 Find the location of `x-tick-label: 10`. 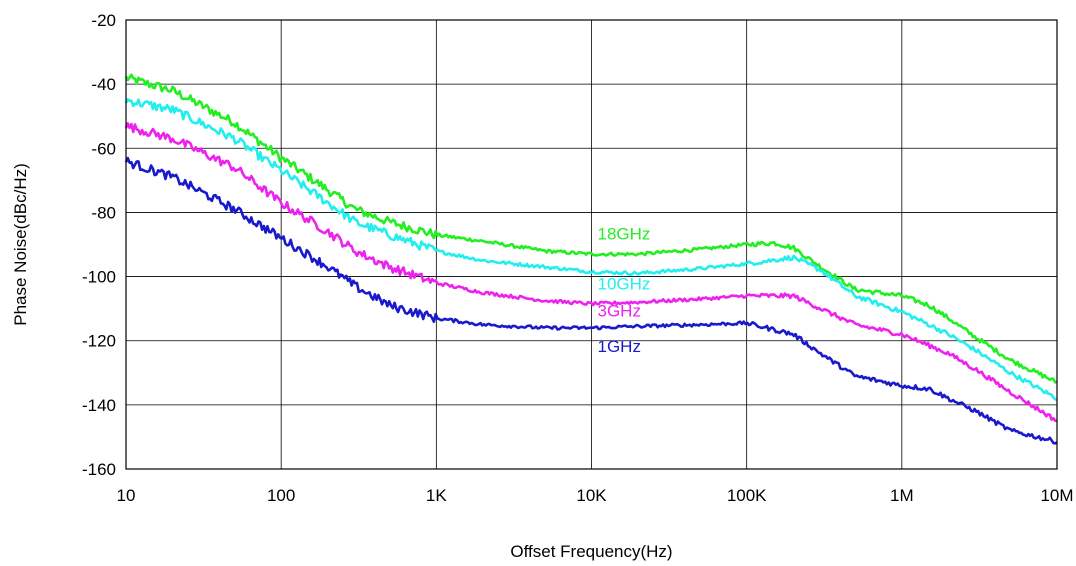

x-tick-label: 10 is located at coordinates (126, 495).